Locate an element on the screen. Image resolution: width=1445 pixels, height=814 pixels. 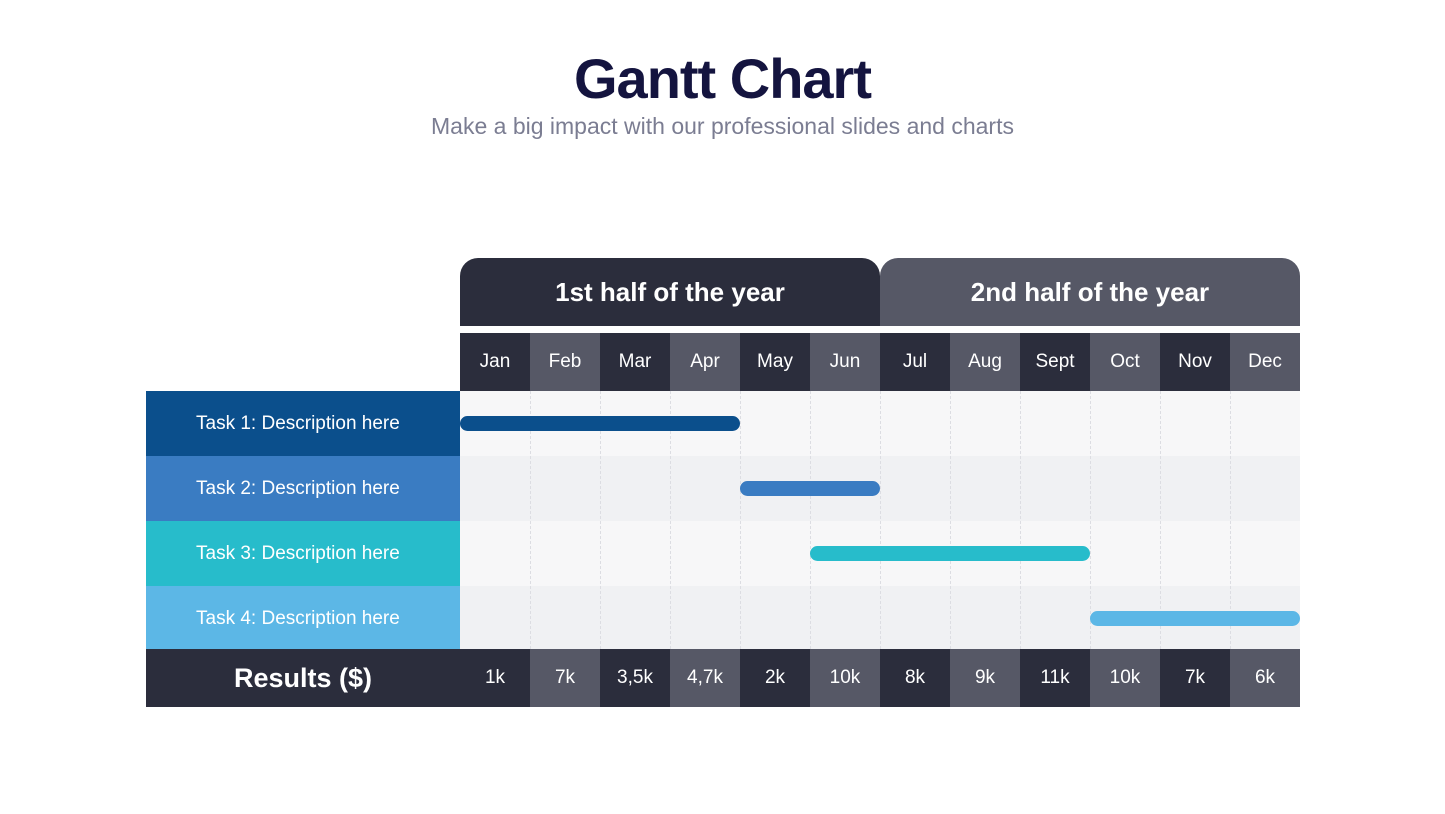
task-label-1: Task 1: Description here is located at coordinates (303, 423).